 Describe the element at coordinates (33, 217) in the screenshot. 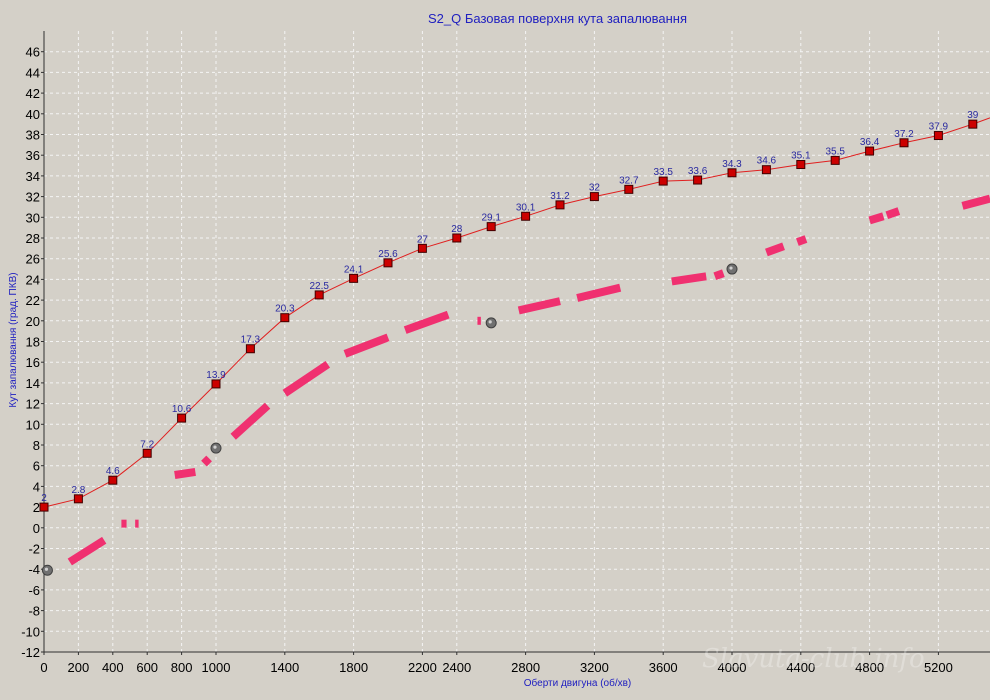

I see `y-tick-label: 30` at that location.